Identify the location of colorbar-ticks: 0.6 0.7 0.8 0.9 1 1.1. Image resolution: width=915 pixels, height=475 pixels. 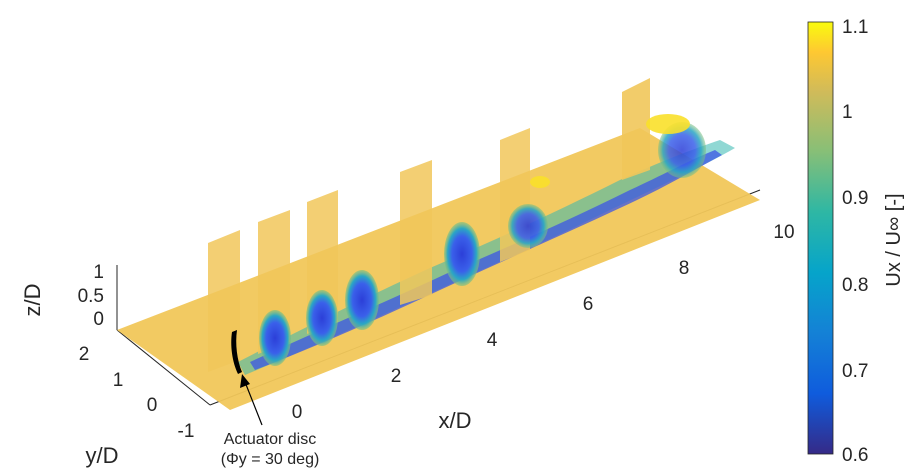
(855, 241).